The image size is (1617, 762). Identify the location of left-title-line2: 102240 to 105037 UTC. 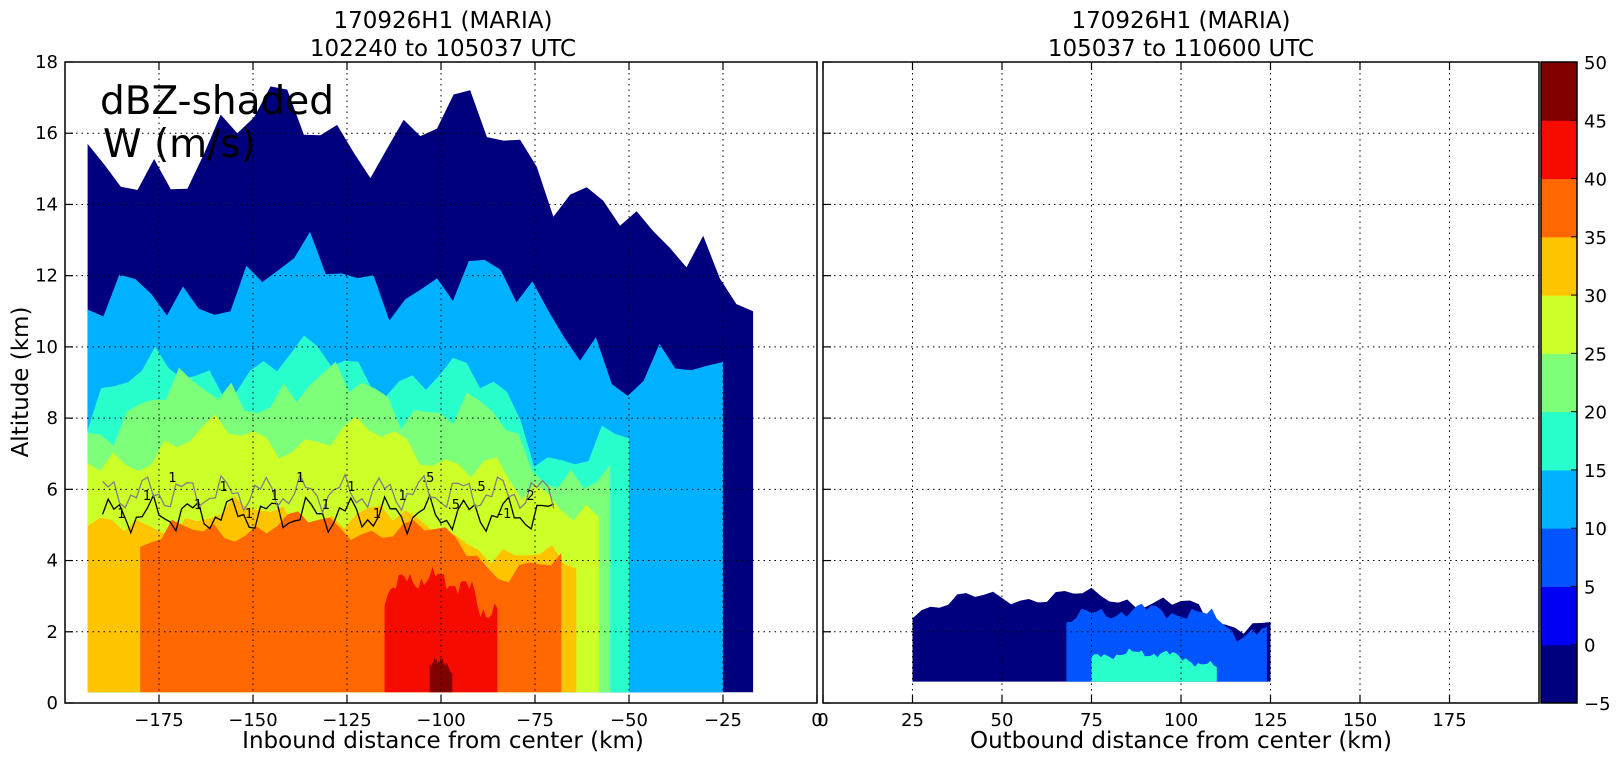
(443, 49).